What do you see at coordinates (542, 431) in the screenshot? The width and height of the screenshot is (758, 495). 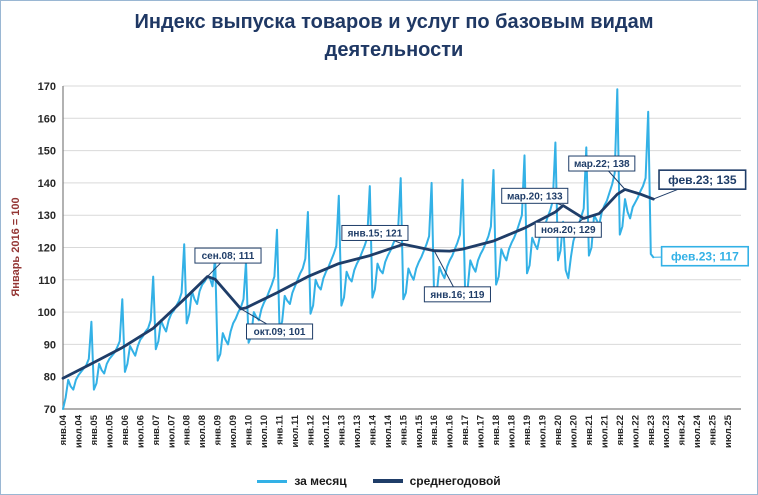 I see `x-tick-label: июл.19` at bounding box center [542, 431].